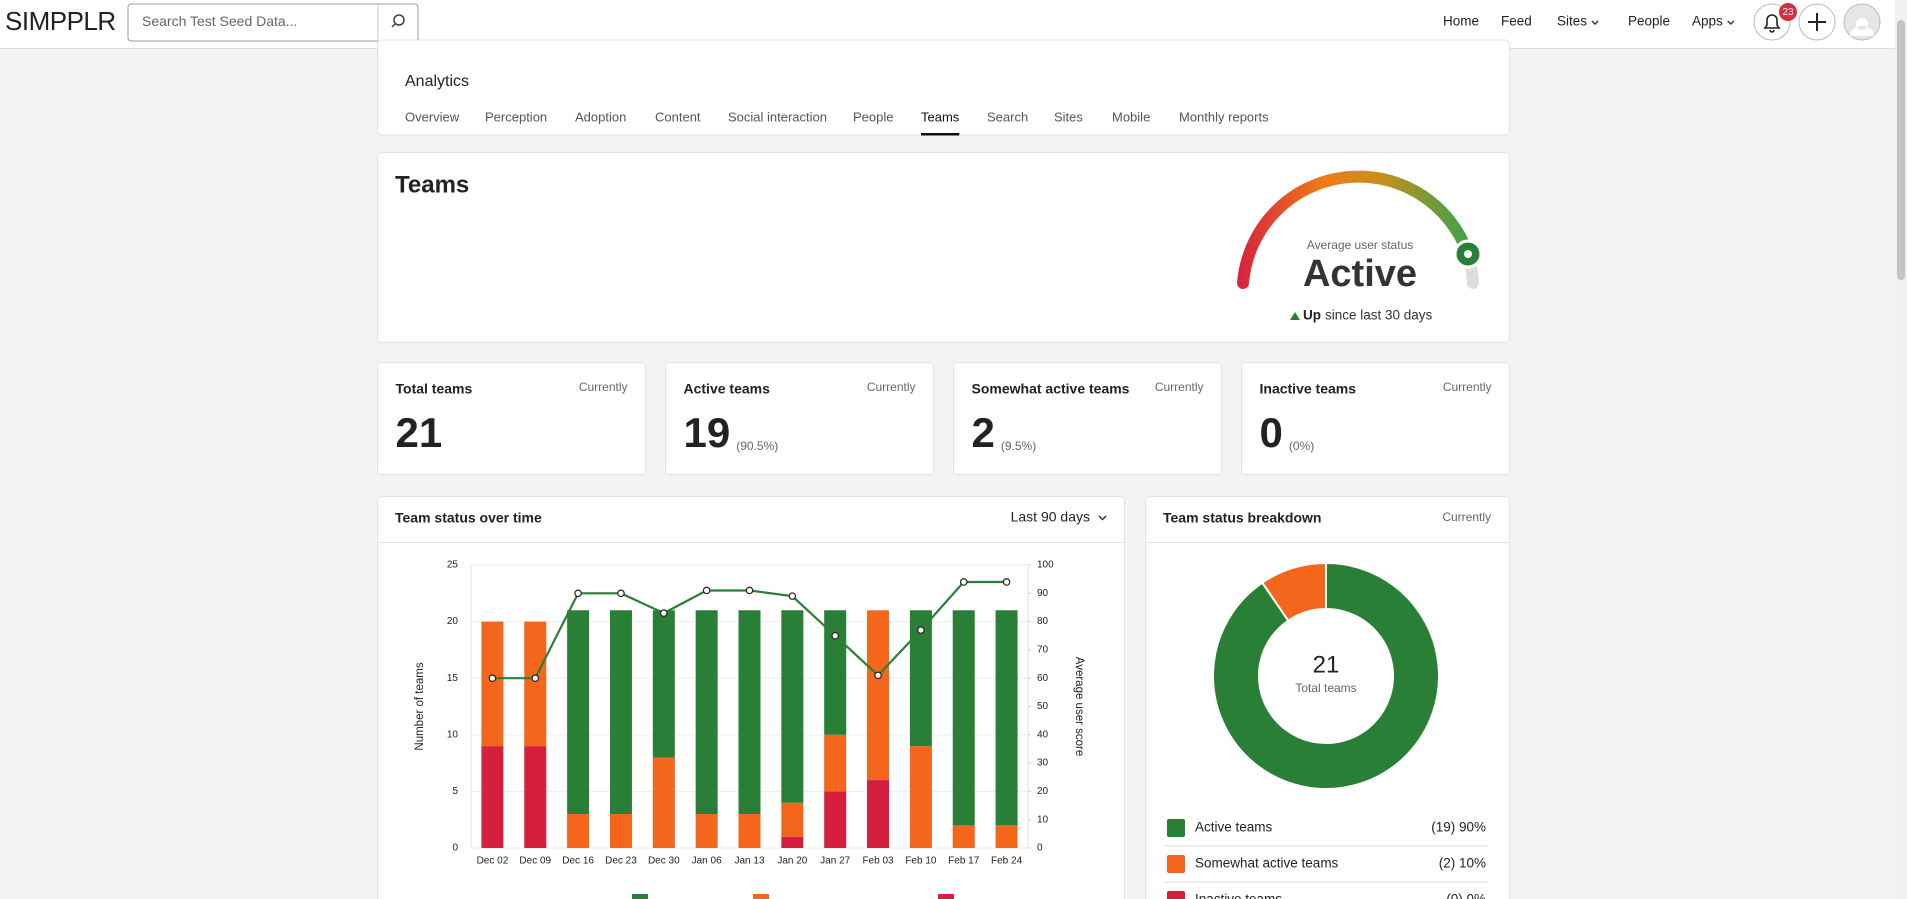 Image resolution: width=1907 pixels, height=899 pixels. I want to click on y2-tick-label: 40, so click(1043, 734).